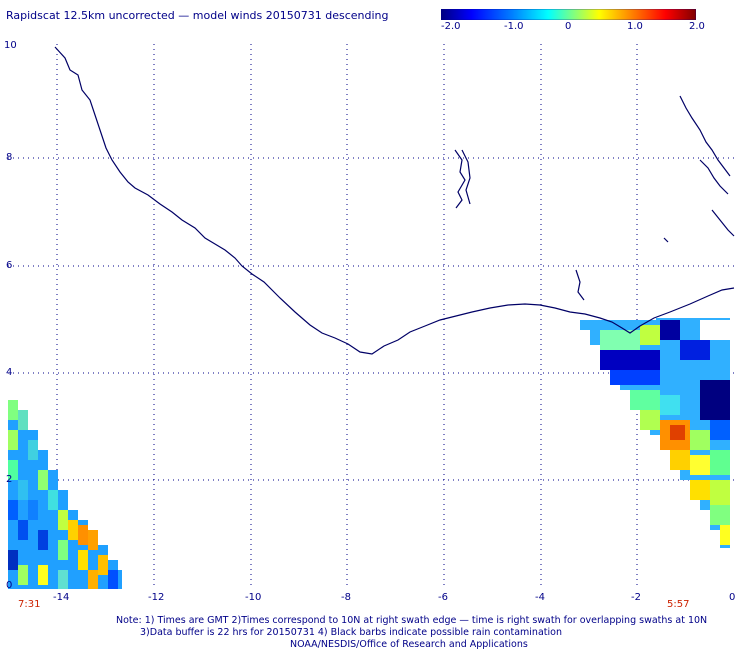 The height and width of the screenshot is (650, 740). I want to click on colorbar-tick-label: 0, so click(568, 26).